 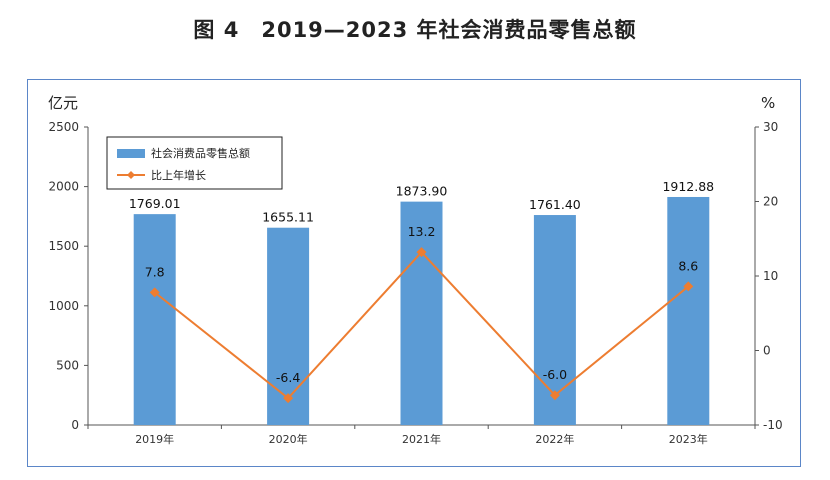 What do you see at coordinates (154, 439) in the screenshot?
I see `x-axis-tick-label: 2019年` at bounding box center [154, 439].